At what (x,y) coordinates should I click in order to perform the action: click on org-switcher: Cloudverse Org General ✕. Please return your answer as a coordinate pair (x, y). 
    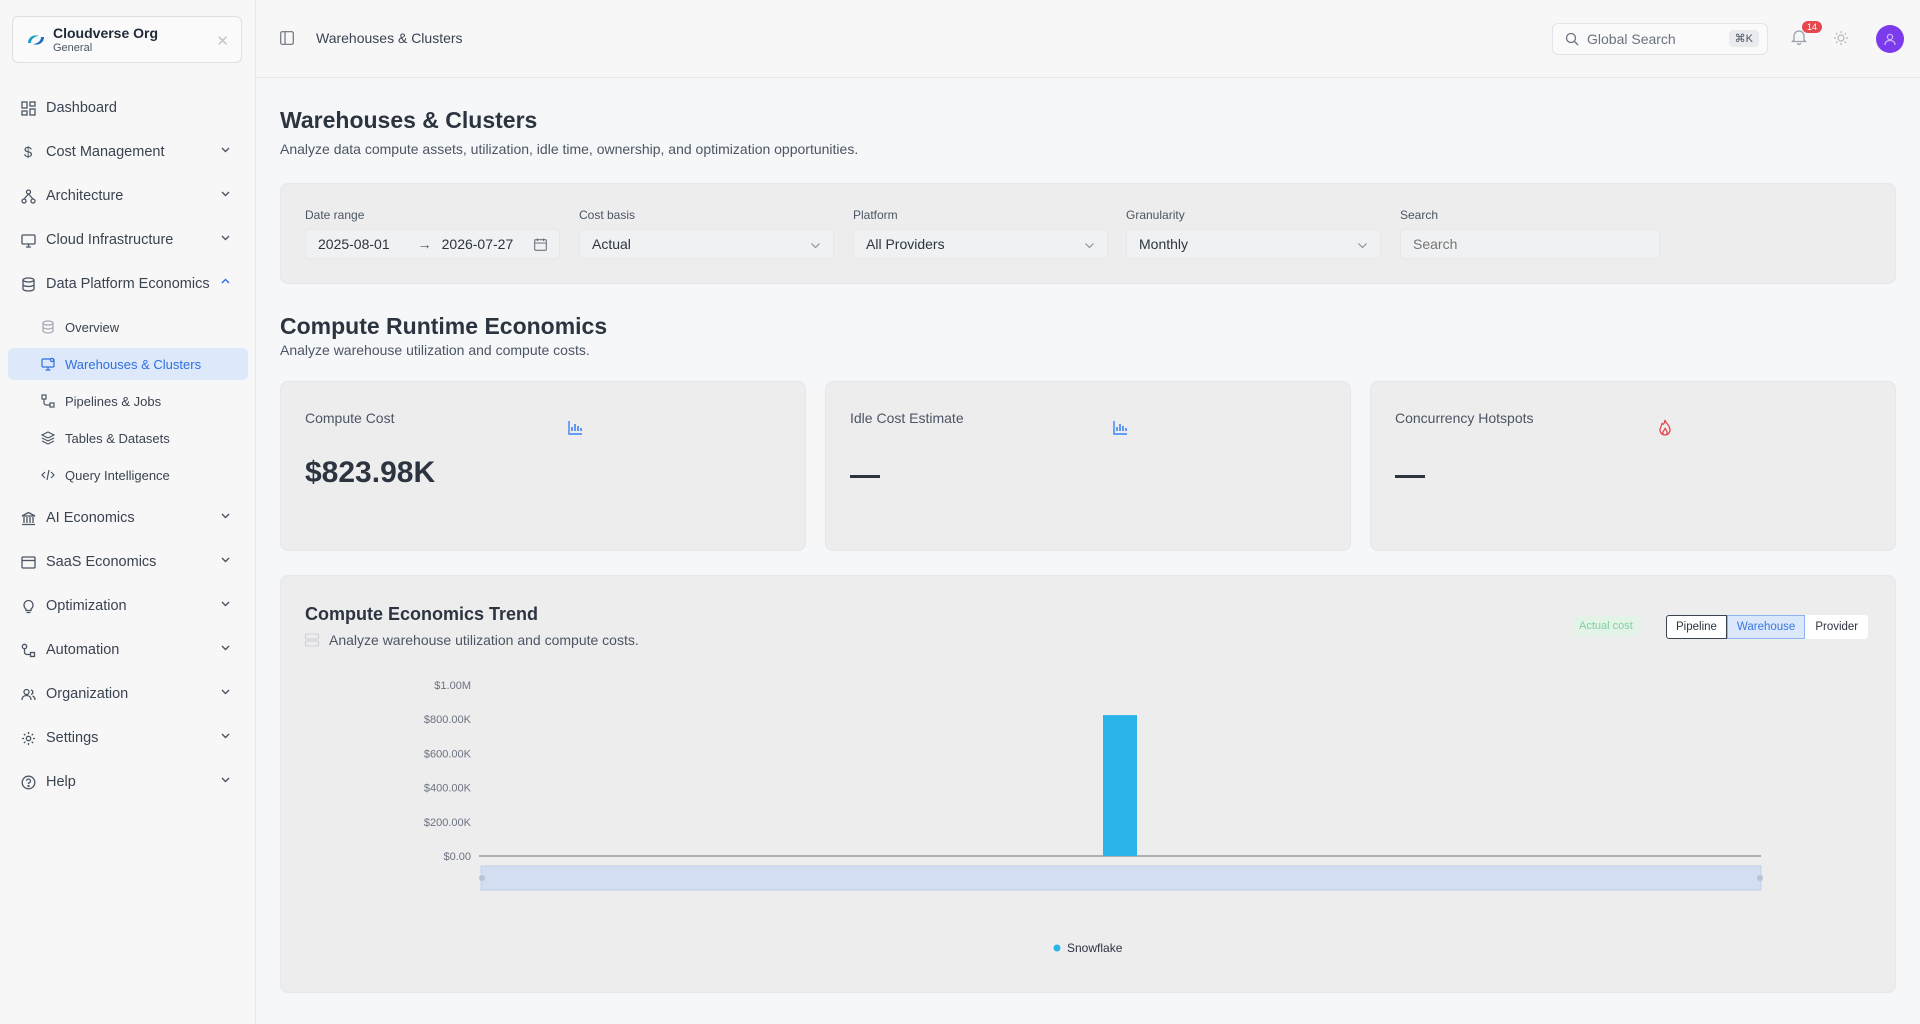
    Looking at the image, I should click on (127, 39).